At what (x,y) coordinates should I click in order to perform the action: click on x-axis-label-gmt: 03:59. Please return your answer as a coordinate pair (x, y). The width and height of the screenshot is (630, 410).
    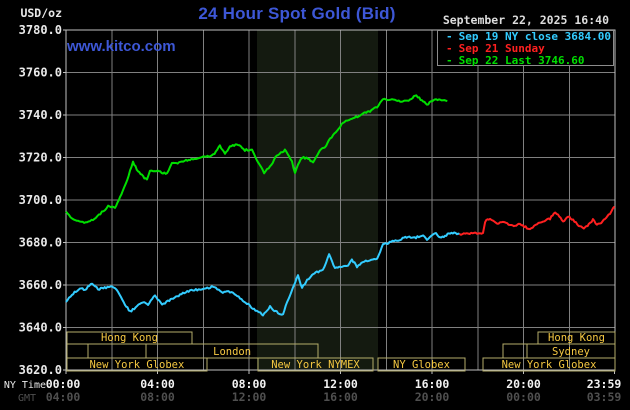
    Looking at the image, I should click on (604, 397).